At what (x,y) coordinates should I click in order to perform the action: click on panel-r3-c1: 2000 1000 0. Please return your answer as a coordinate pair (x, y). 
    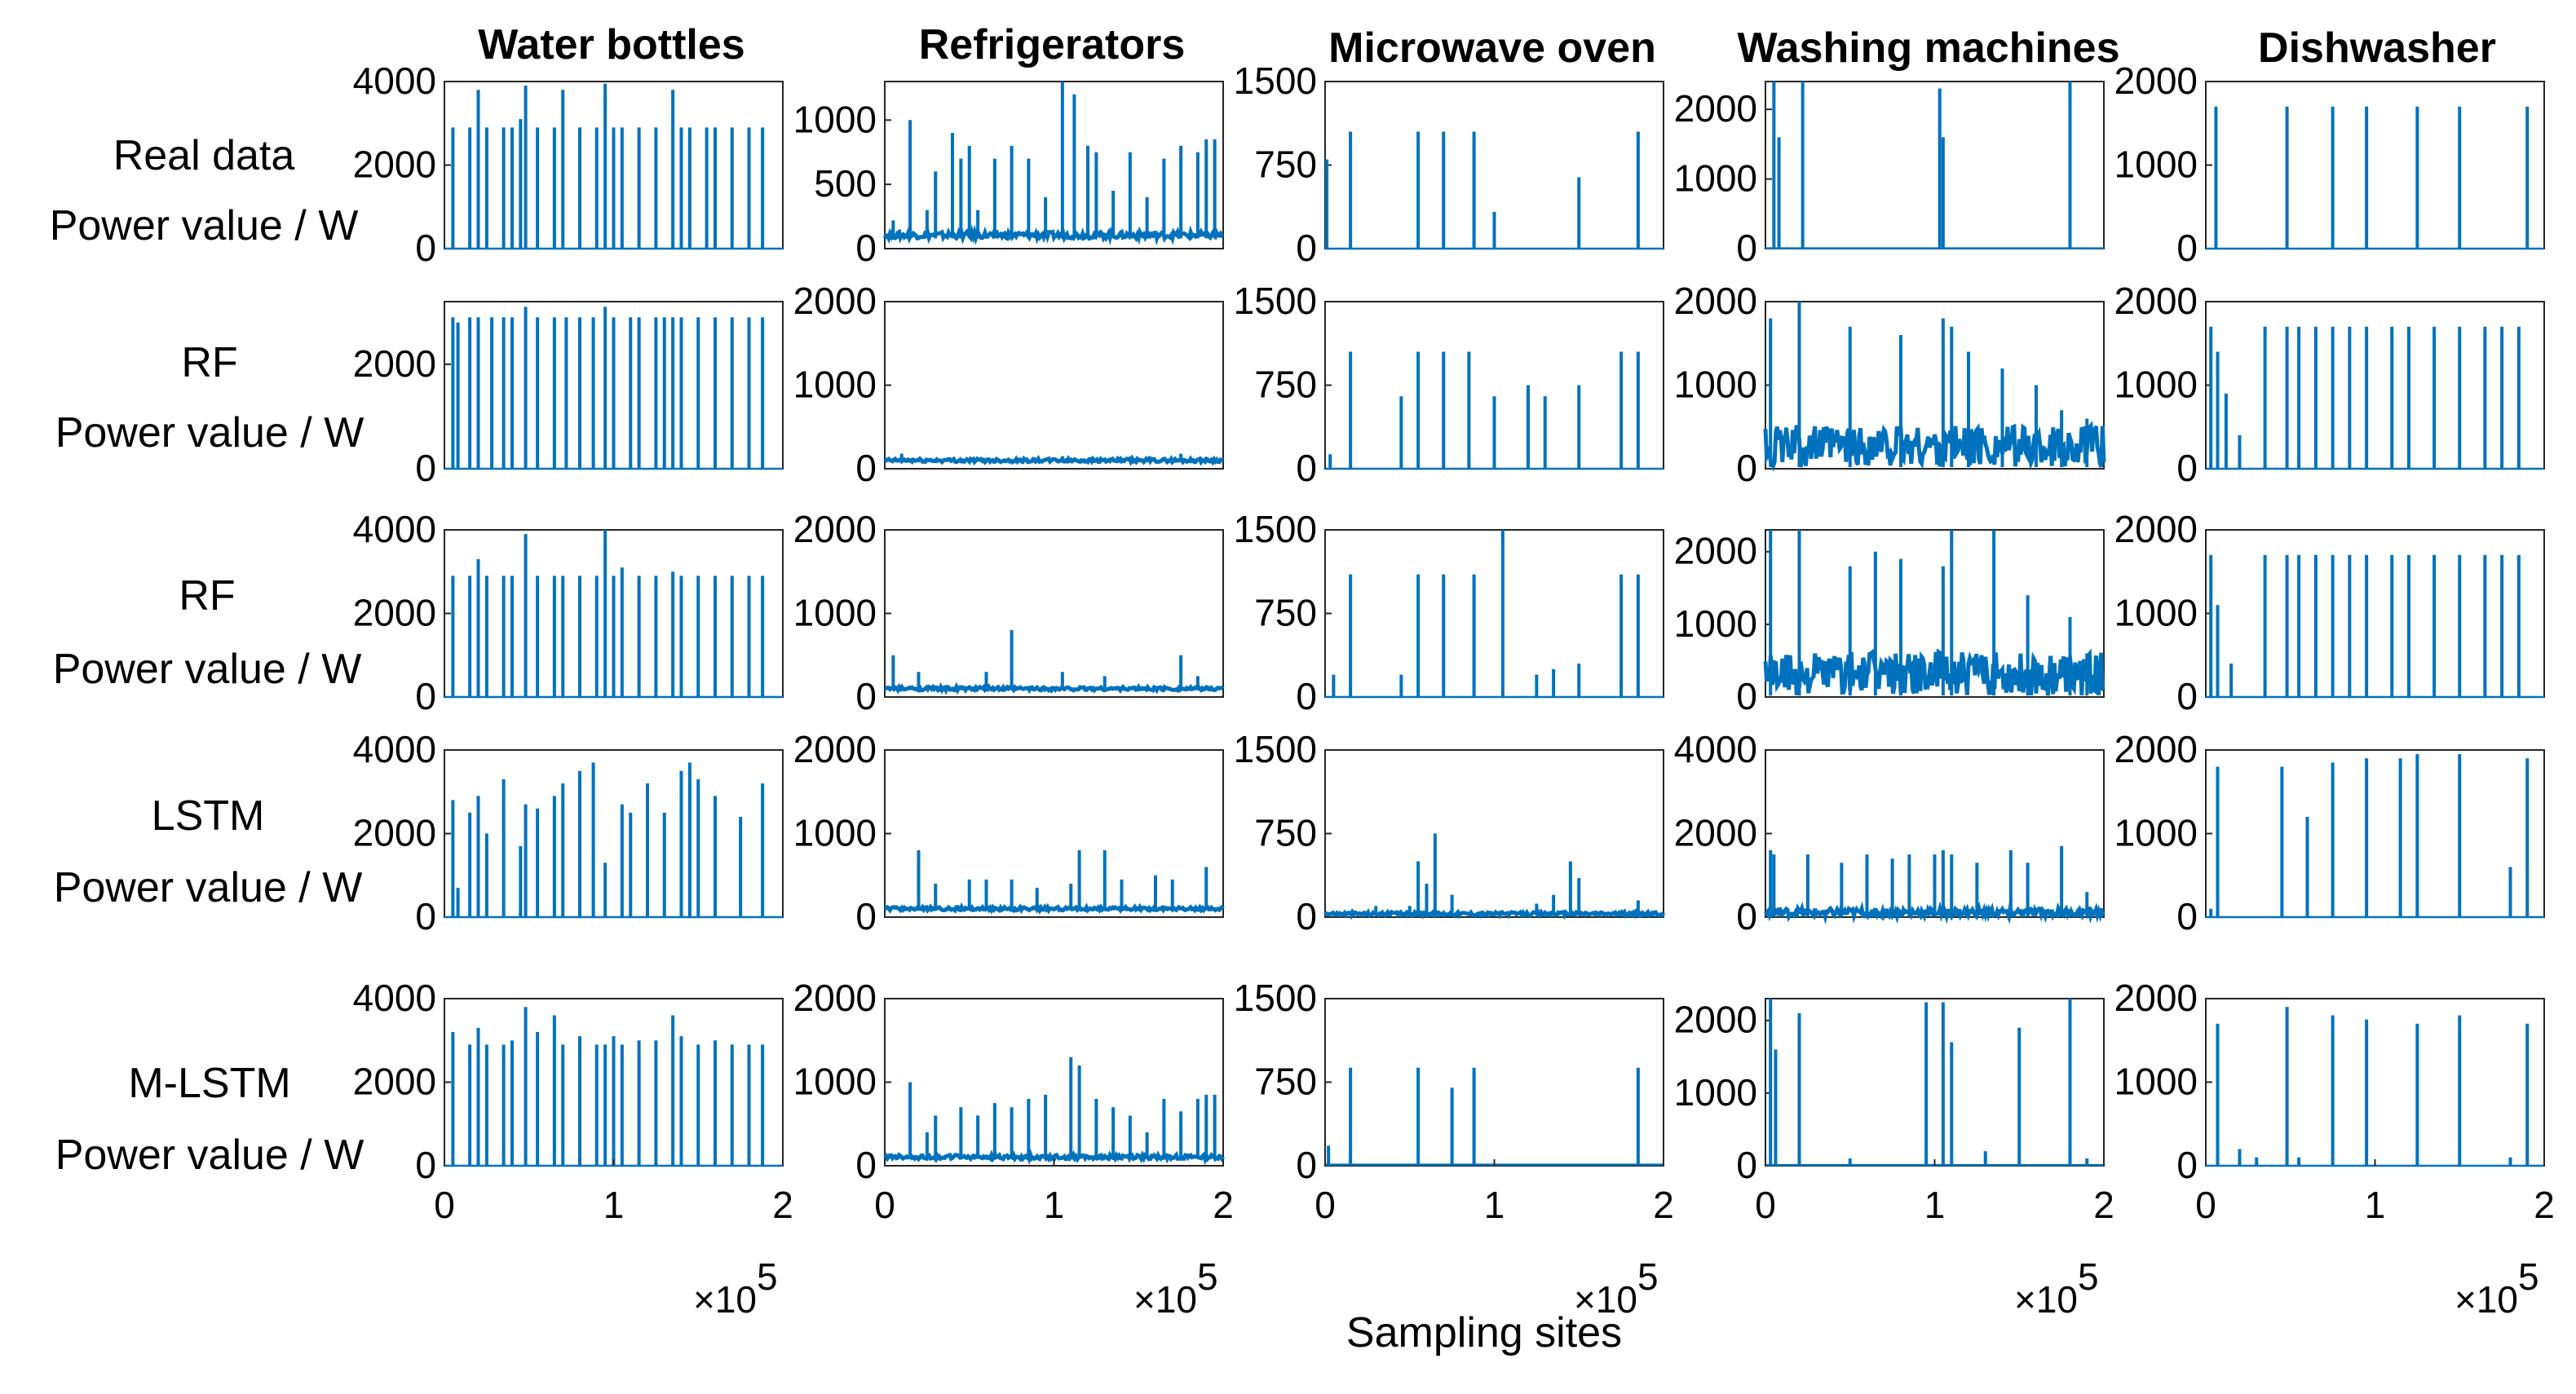
    Looking at the image, I should click on (1009, 833).